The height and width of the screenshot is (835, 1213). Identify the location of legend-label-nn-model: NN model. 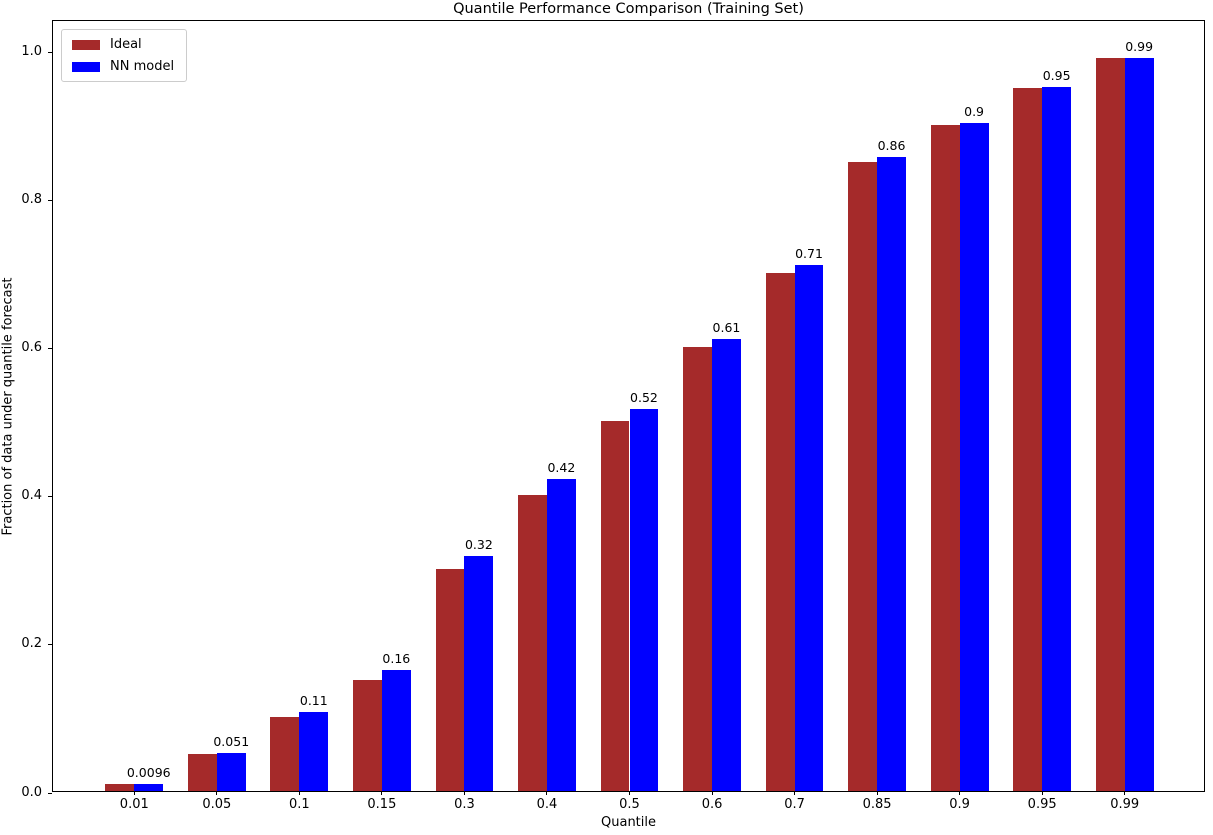
(142, 66).